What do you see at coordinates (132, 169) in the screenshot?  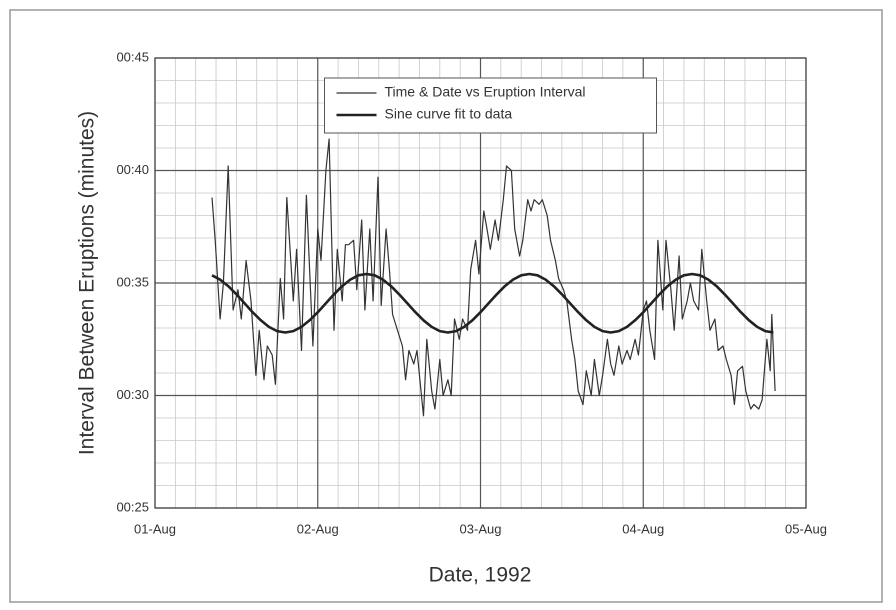 I see `y-tick-label: 00:40` at bounding box center [132, 169].